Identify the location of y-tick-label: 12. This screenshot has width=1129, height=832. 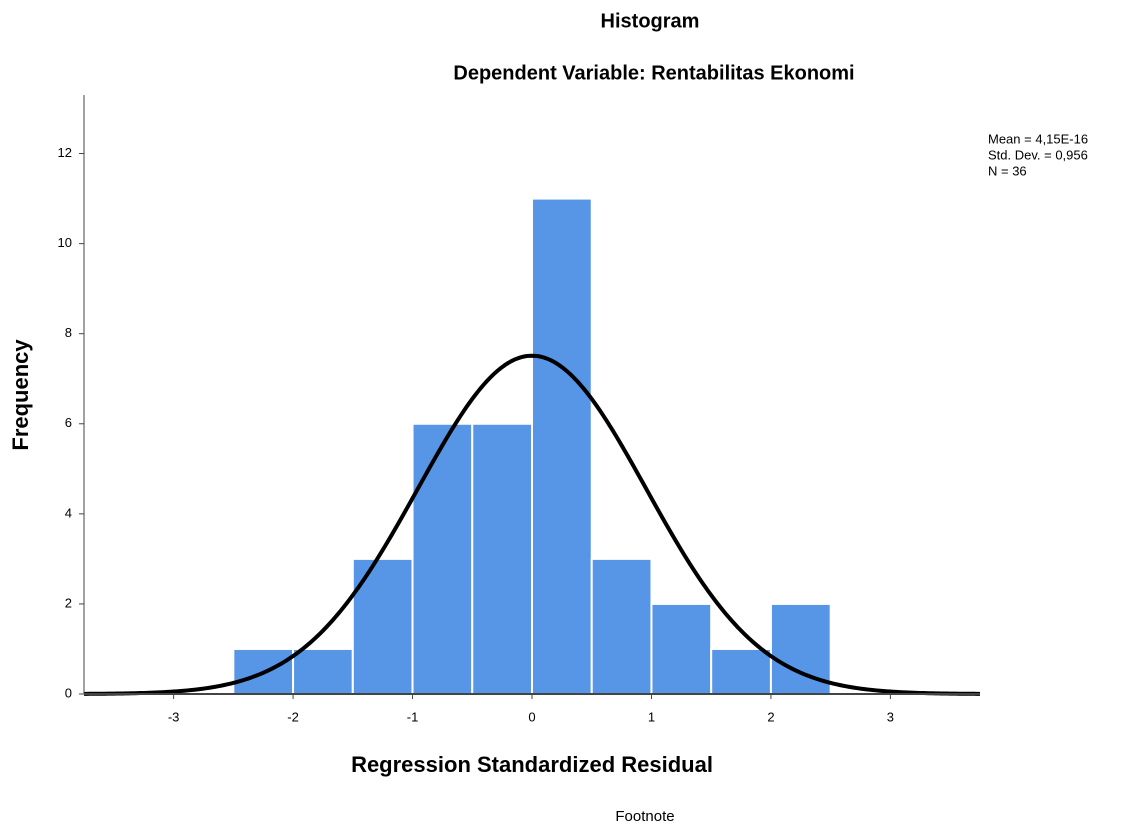
(65, 152).